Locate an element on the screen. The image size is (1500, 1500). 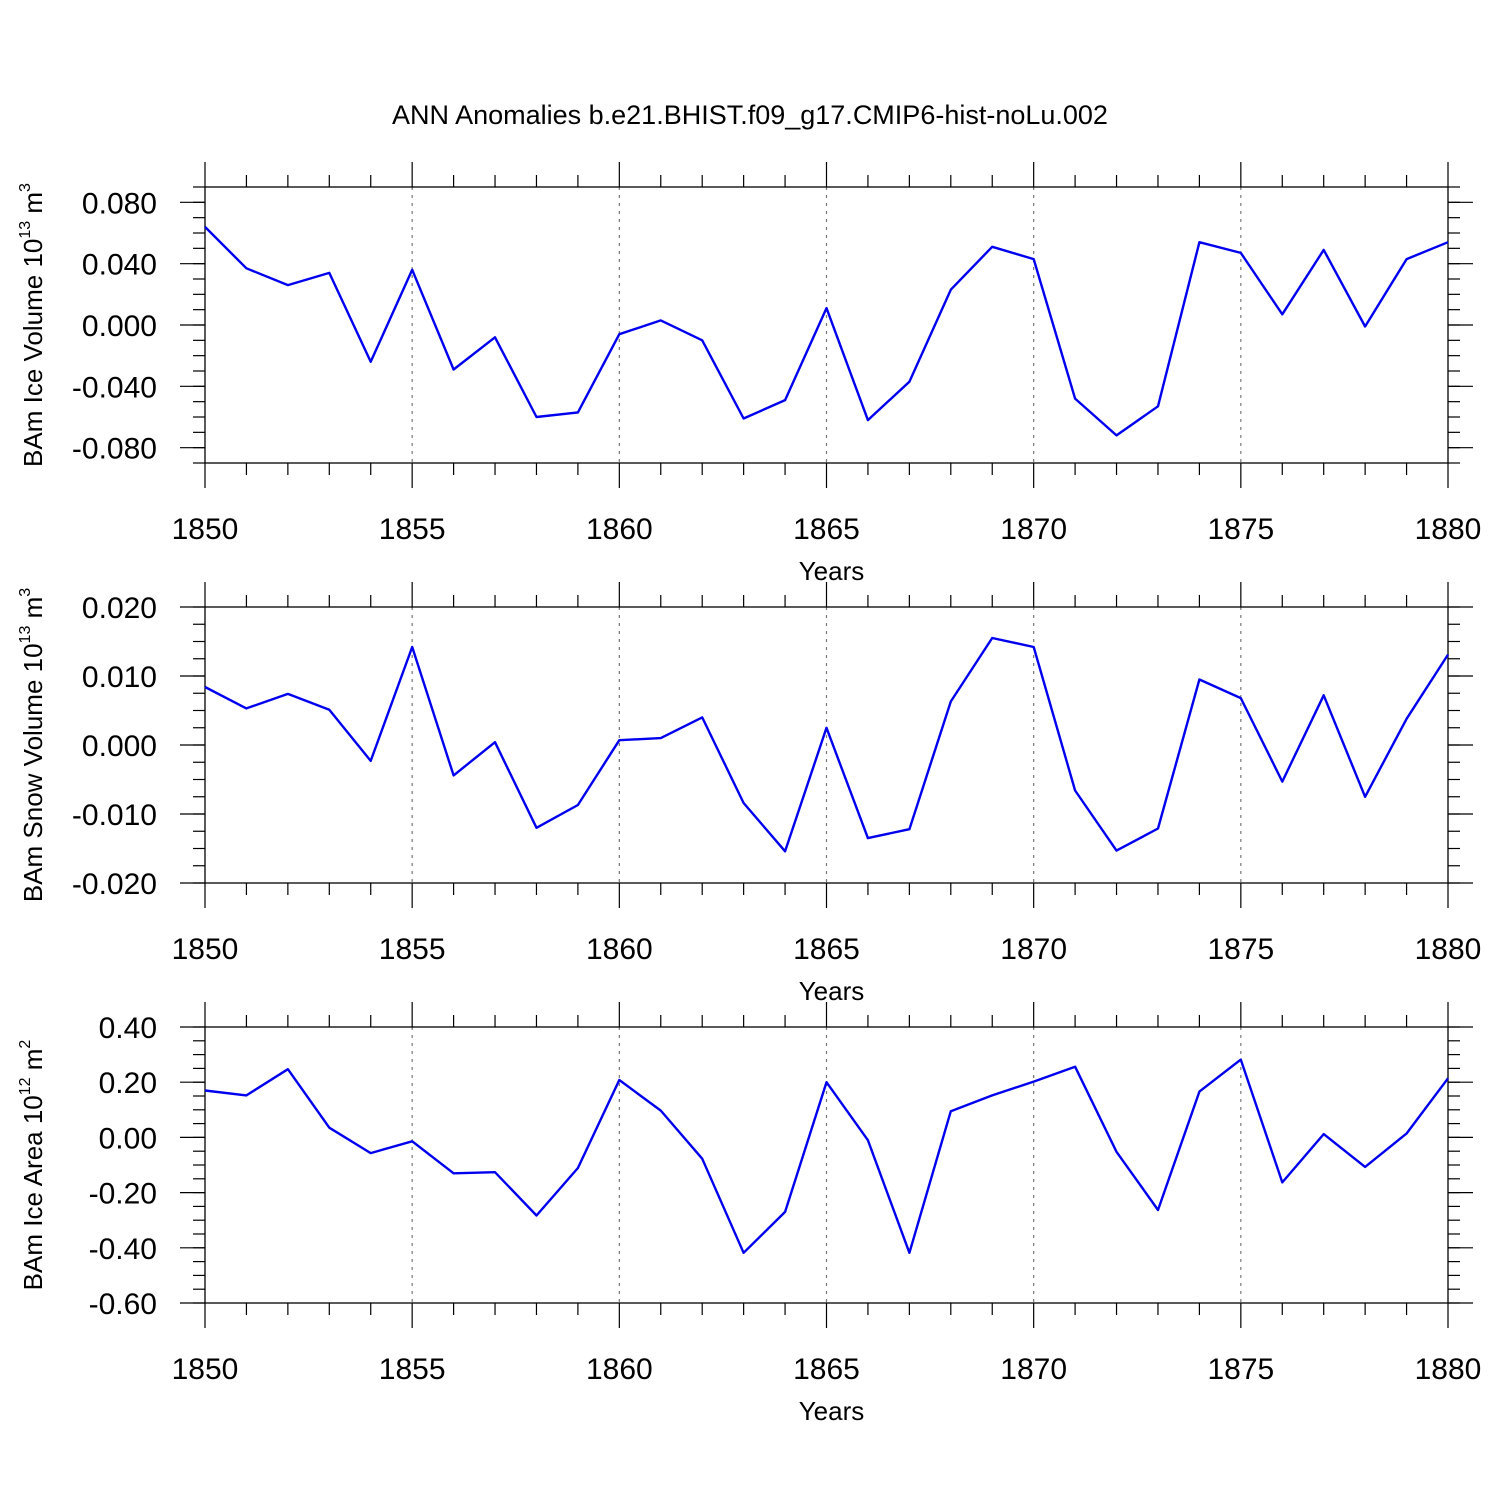
y-tick-label: -0.010 is located at coordinates (114, 815).